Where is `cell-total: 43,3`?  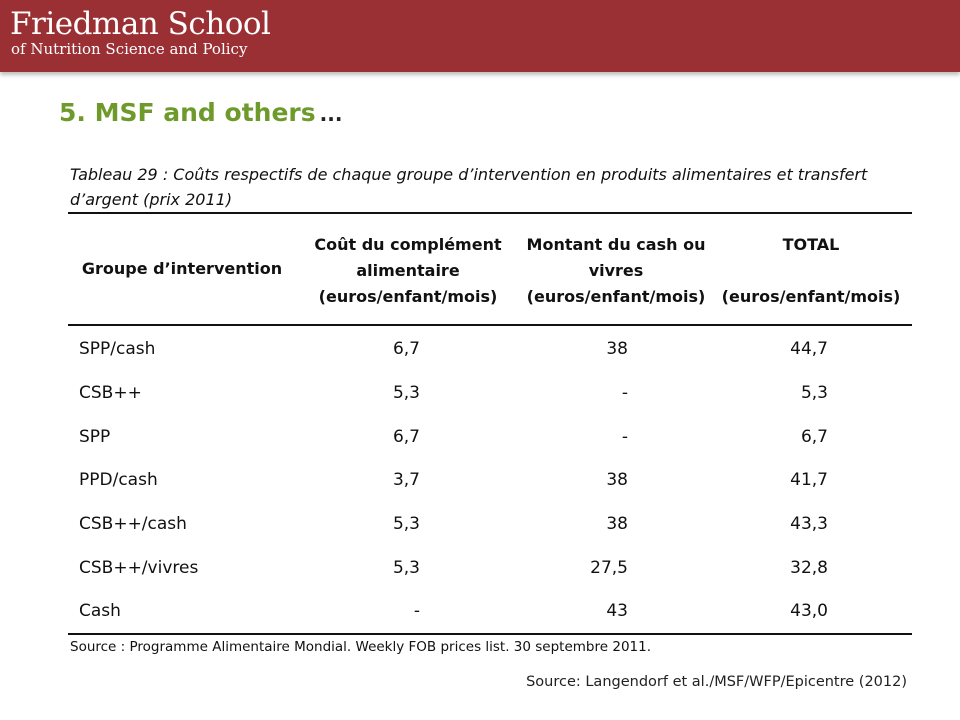
cell-total: 43,3 is located at coordinates (809, 524).